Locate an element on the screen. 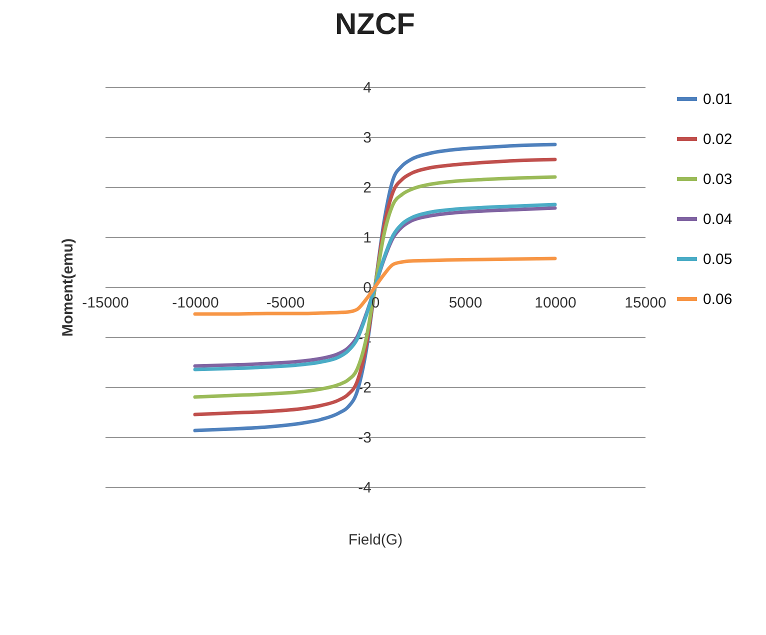  y-tick-label: 3 is located at coordinates (367, 138).